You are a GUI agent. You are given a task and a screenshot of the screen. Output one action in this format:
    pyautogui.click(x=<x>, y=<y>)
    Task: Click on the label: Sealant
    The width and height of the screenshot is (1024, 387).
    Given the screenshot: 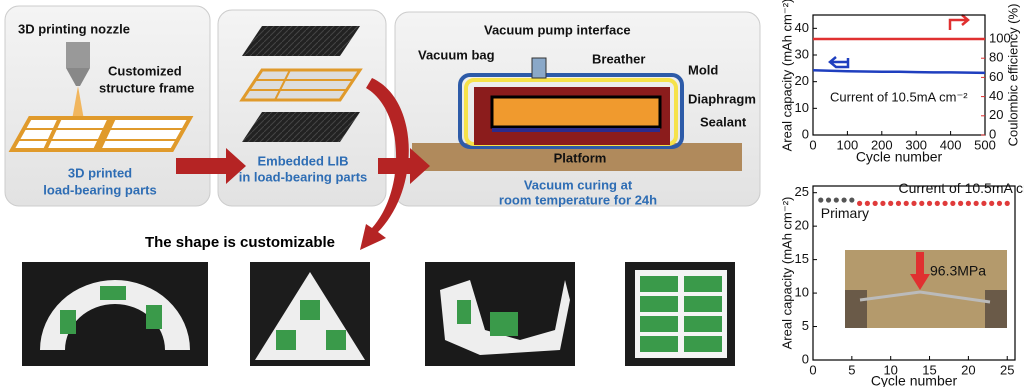 What is the action you would take?
    pyautogui.click(x=723, y=121)
    